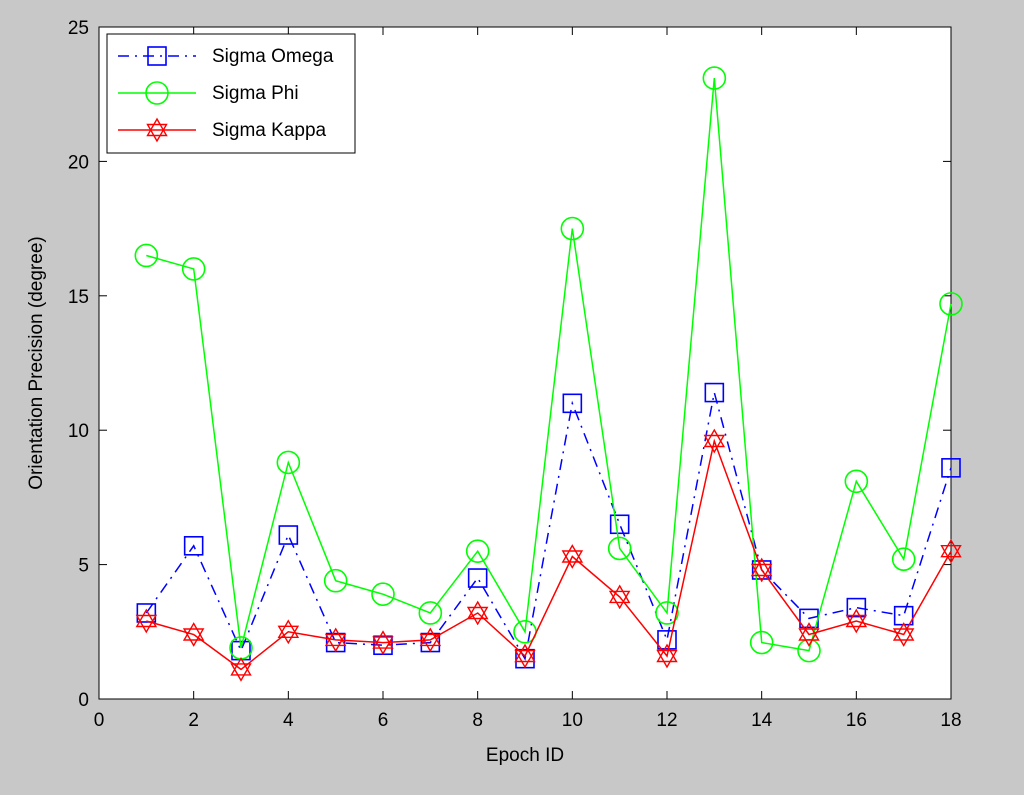  I want to click on legend: Sigma Omega Sigma Phi Sigma Kappa, so click(231, 93).